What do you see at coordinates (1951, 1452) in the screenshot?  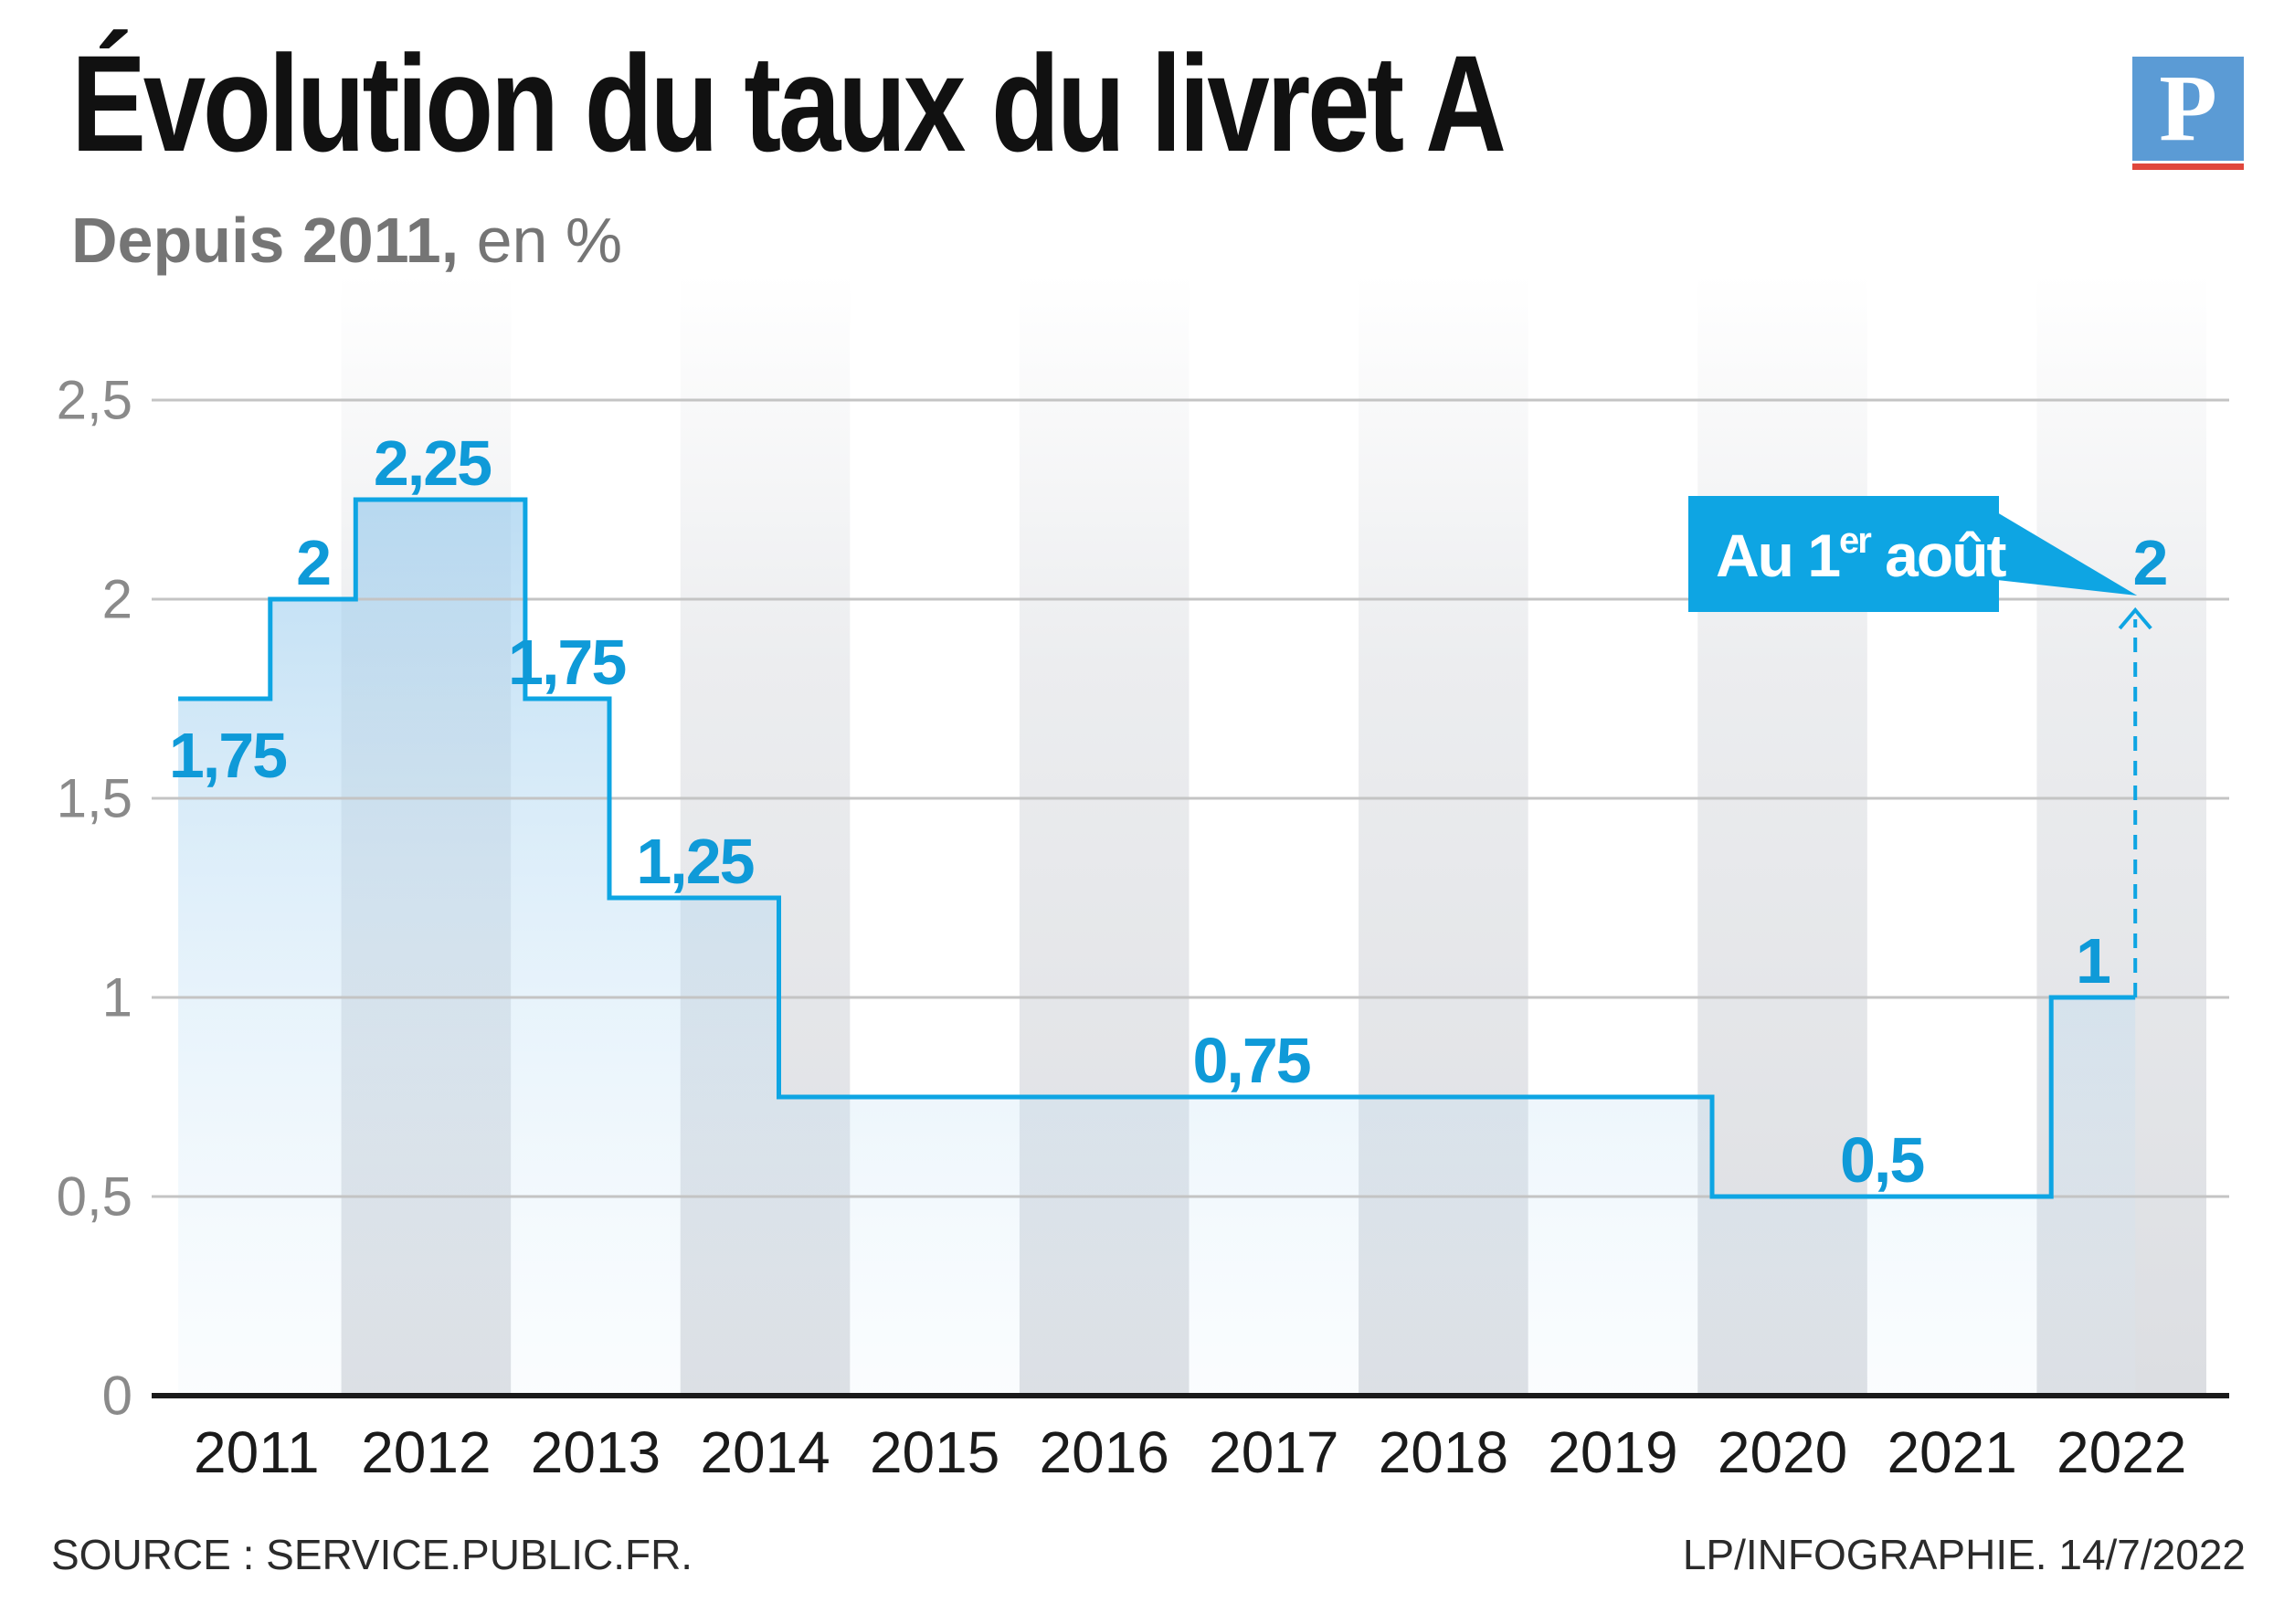 I see `x-tick-label: 2021` at bounding box center [1951, 1452].